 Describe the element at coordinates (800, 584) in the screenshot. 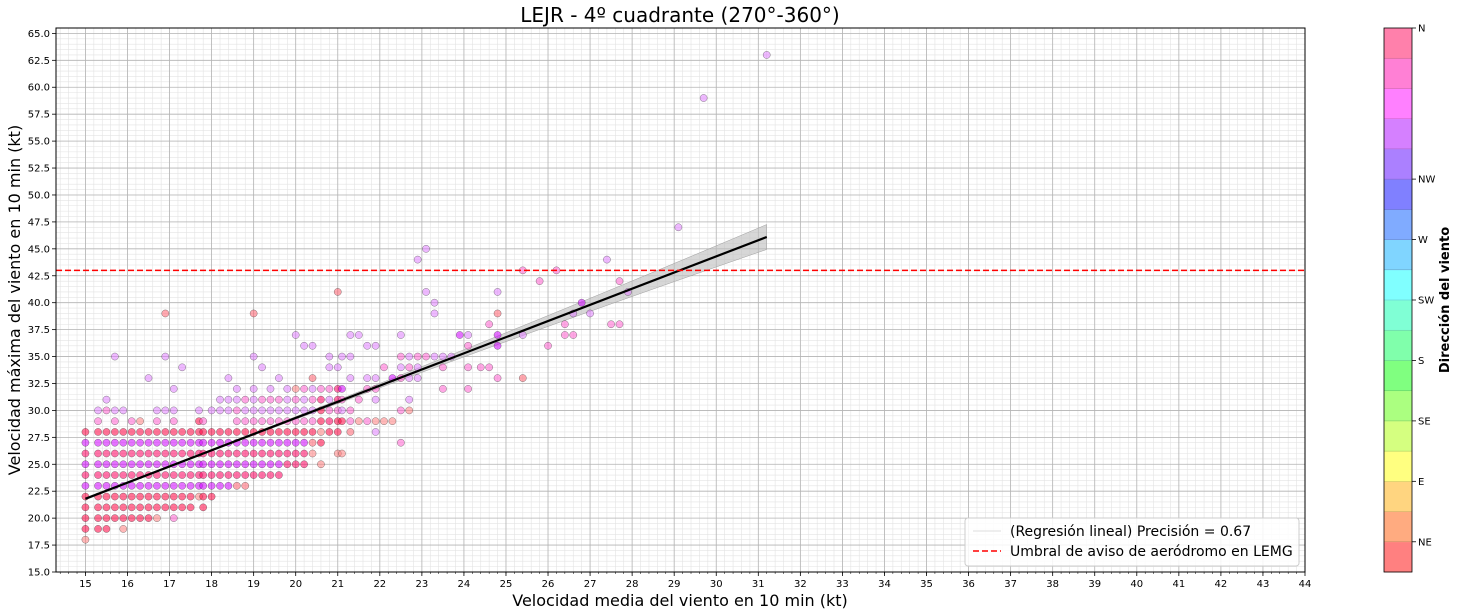

I see `x-tick-label: 32` at that location.